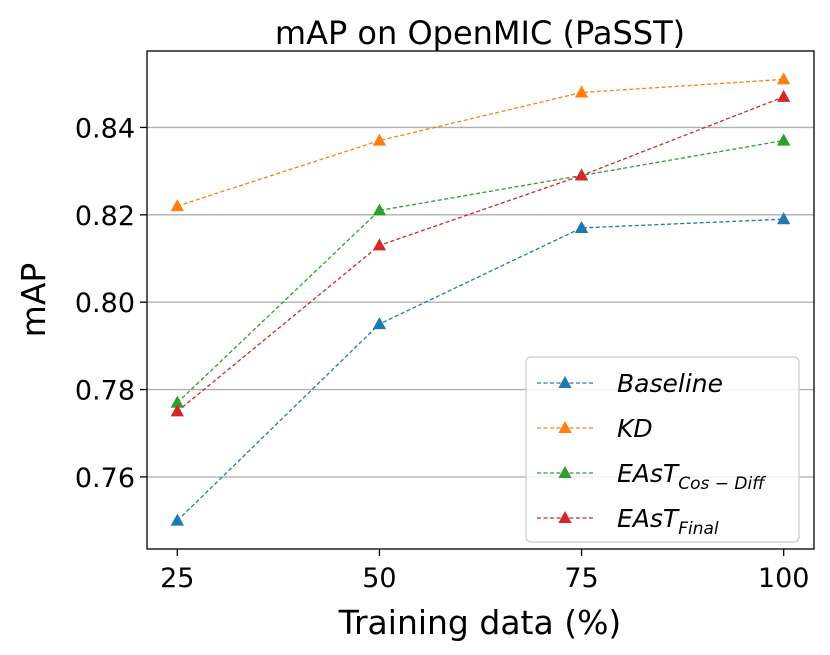  I want to click on y-tick-label: 0.78, so click(105, 391).